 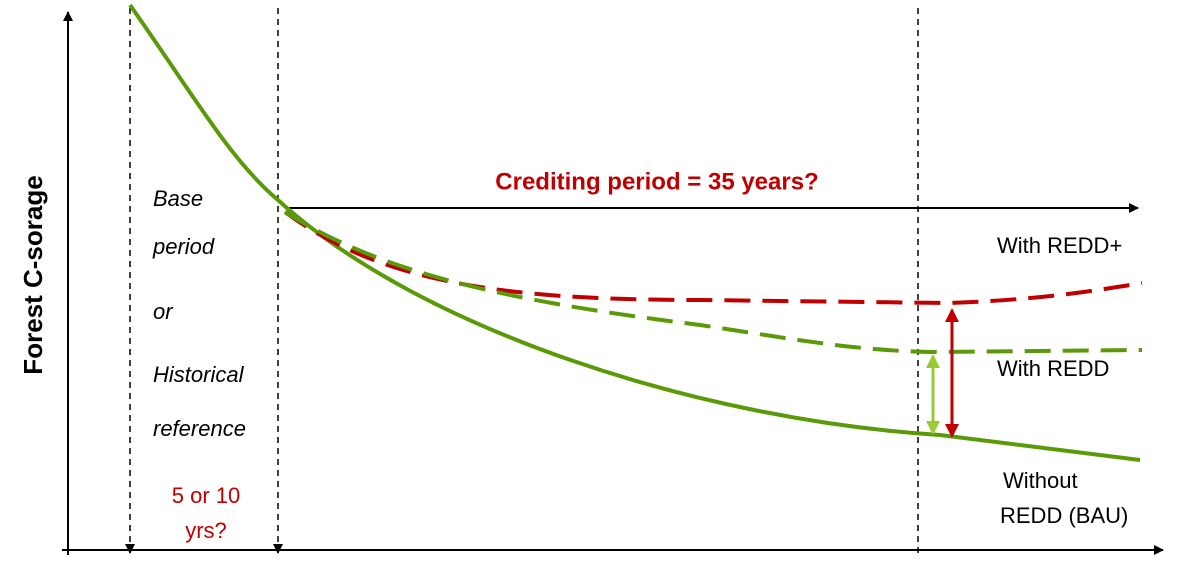 What do you see at coordinates (1040, 480) in the screenshot?
I see `curve-label: Without` at bounding box center [1040, 480].